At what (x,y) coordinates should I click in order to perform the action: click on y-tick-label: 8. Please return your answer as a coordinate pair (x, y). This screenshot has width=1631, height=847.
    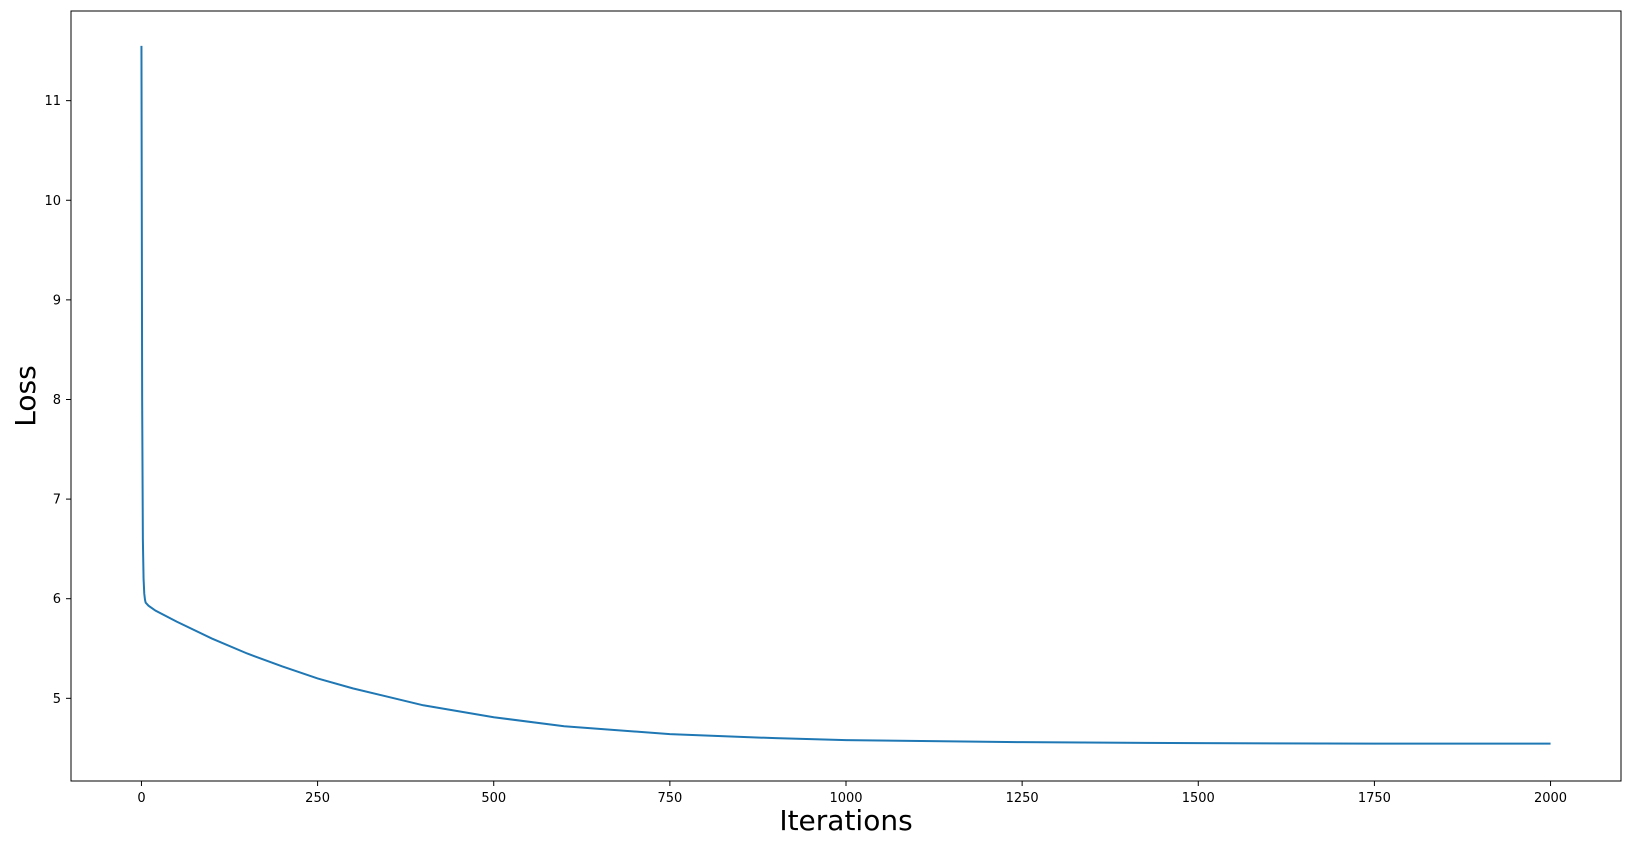
    Looking at the image, I should click on (57, 400).